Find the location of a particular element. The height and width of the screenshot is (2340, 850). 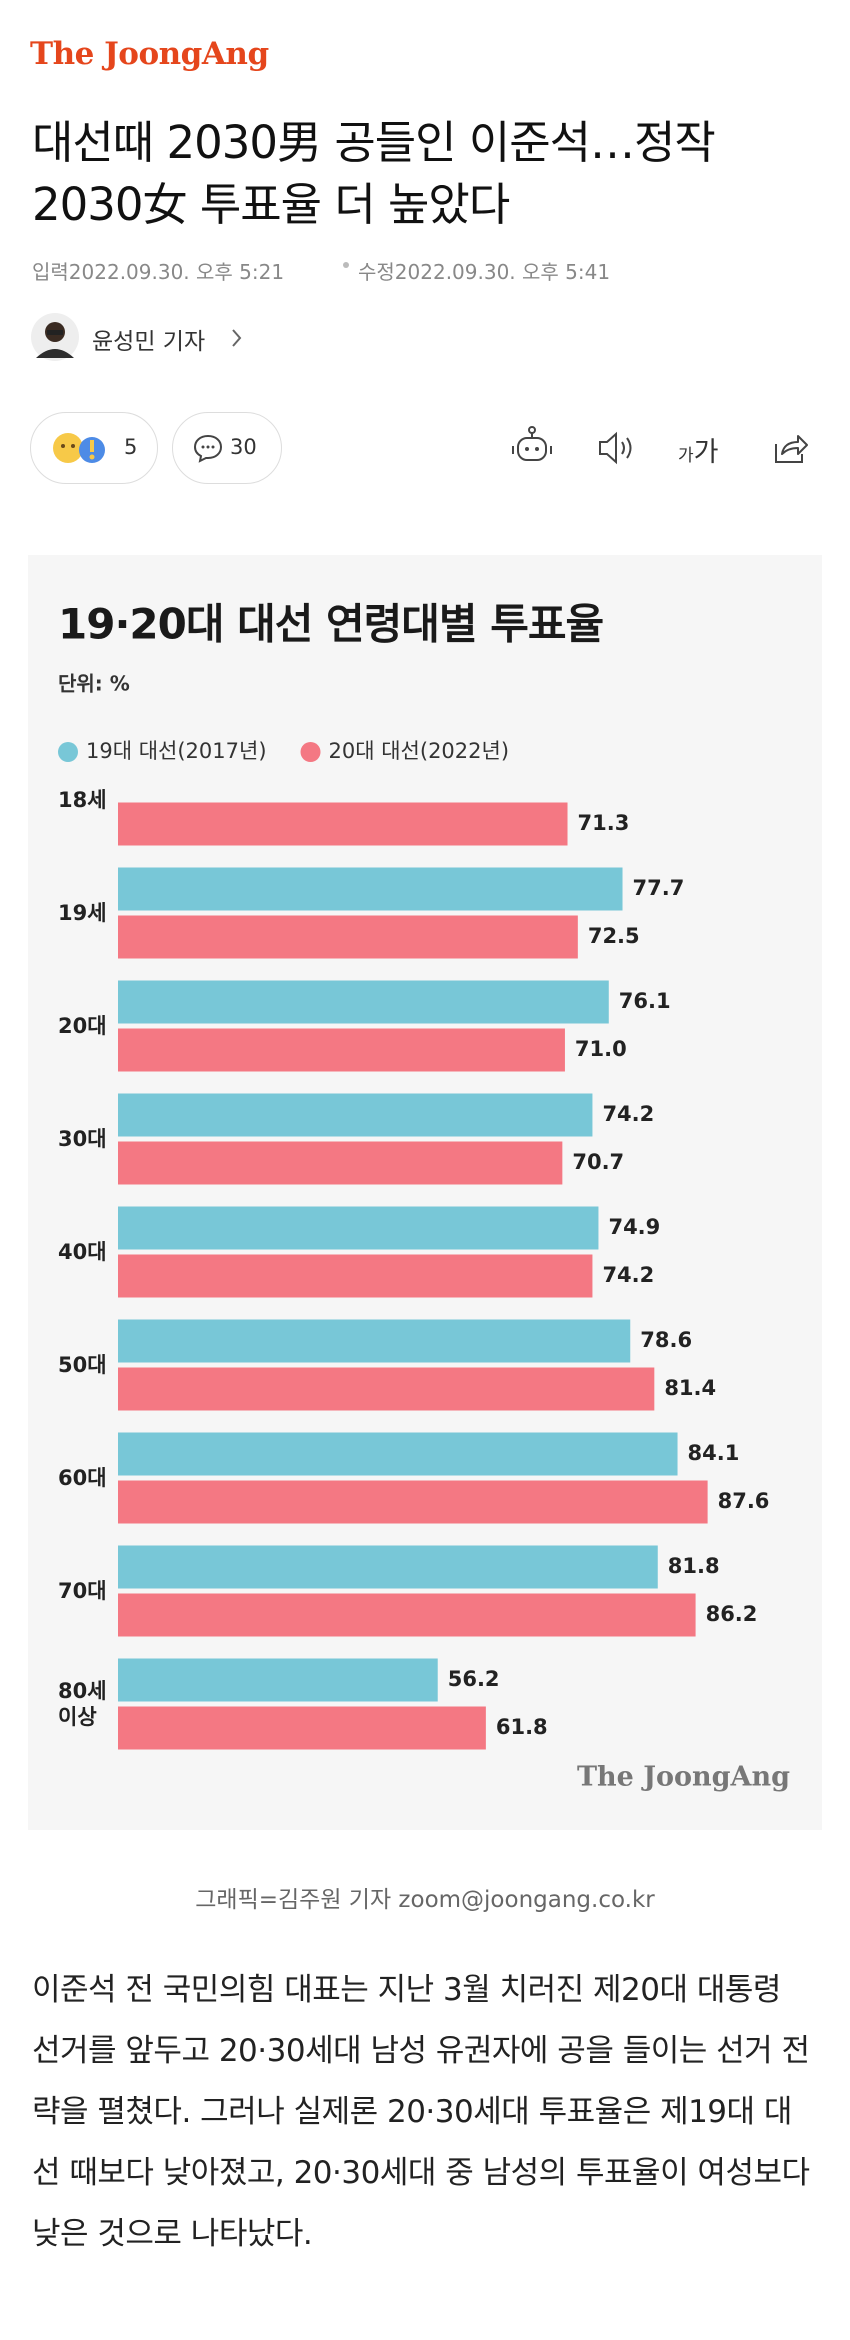

comment-button is located at coordinates (227, 448).